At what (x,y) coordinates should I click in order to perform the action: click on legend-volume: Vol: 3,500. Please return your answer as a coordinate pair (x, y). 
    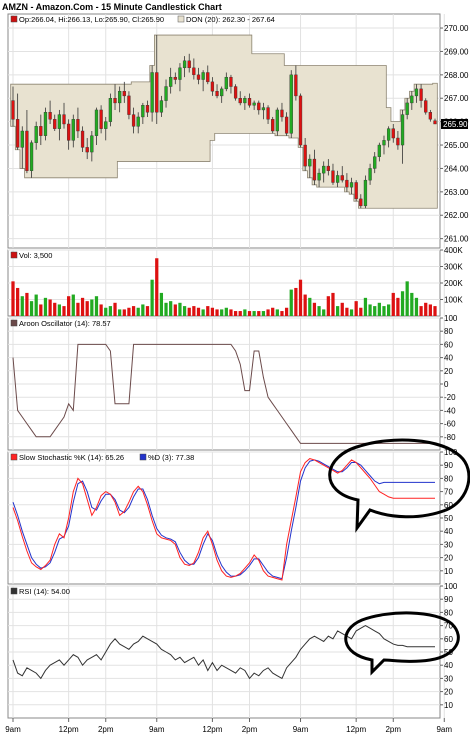
    Looking at the image, I should click on (35, 255).